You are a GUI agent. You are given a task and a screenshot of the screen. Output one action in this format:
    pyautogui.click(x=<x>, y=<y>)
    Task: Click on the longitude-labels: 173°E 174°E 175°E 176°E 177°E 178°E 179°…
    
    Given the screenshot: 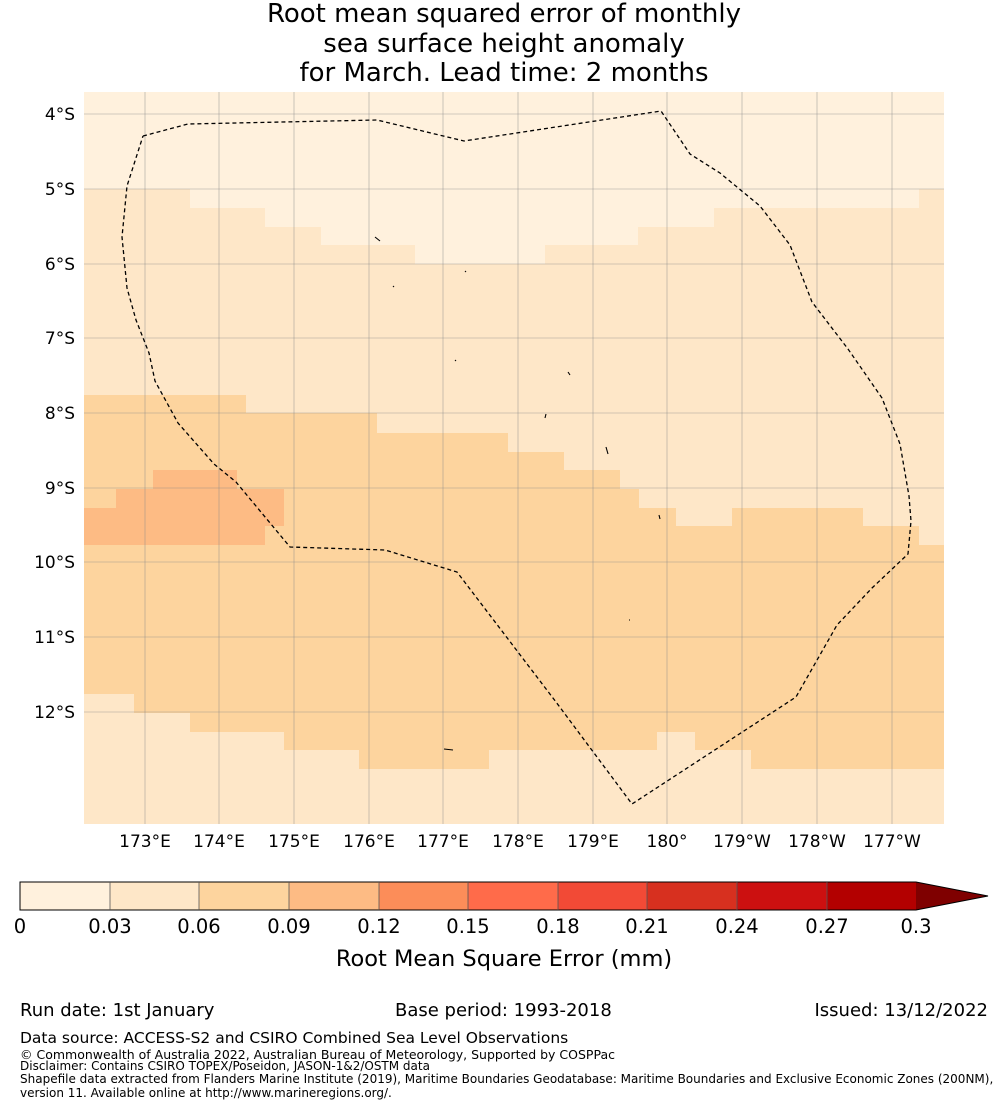 What is the action you would take?
    pyautogui.click(x=520, y=842)
    